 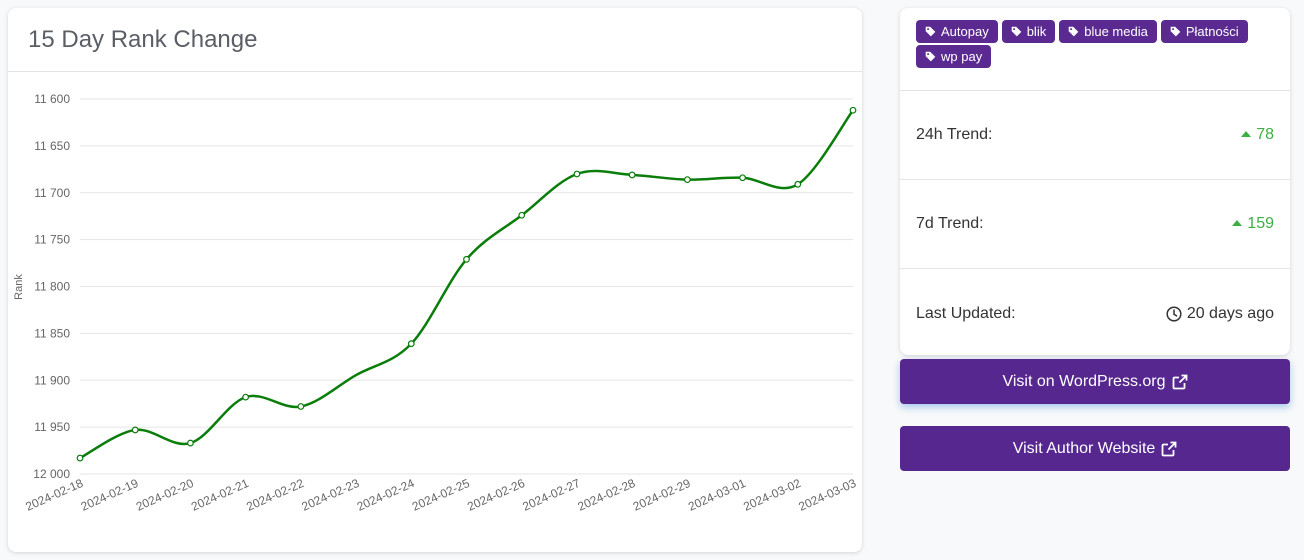 I want to click on chart-card-header: 15 Day Rank Change, so click(x=435, y=40).